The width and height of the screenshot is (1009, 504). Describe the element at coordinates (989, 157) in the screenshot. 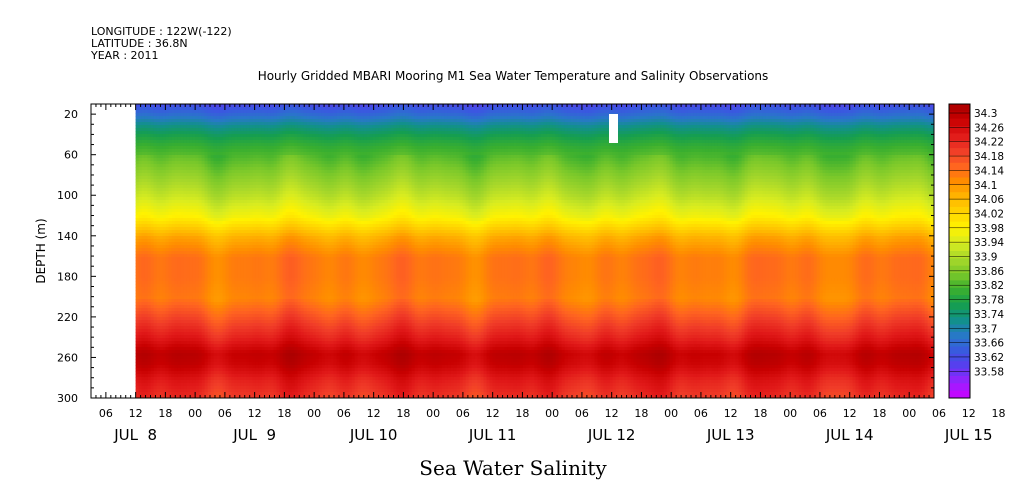

I see `colorbar-label: 34.18` at that location.